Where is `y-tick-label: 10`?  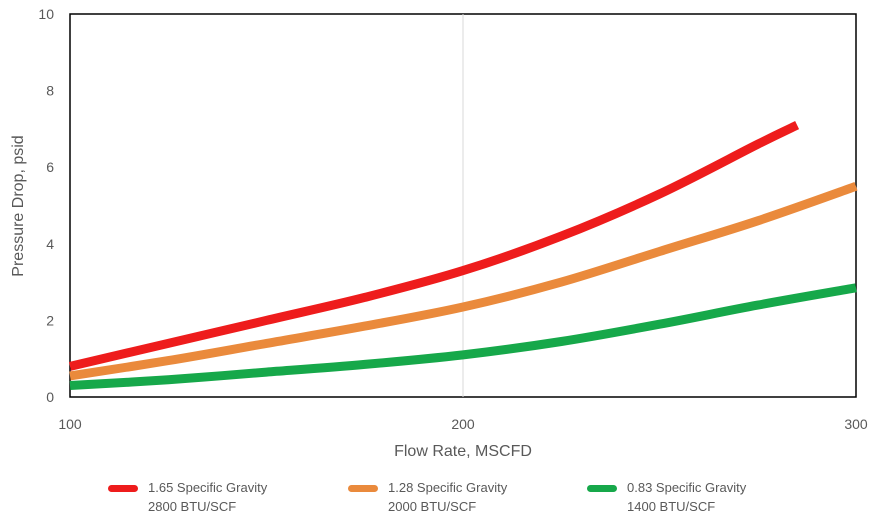
y-tick-label: 10 is located at coordinates (46, 14).